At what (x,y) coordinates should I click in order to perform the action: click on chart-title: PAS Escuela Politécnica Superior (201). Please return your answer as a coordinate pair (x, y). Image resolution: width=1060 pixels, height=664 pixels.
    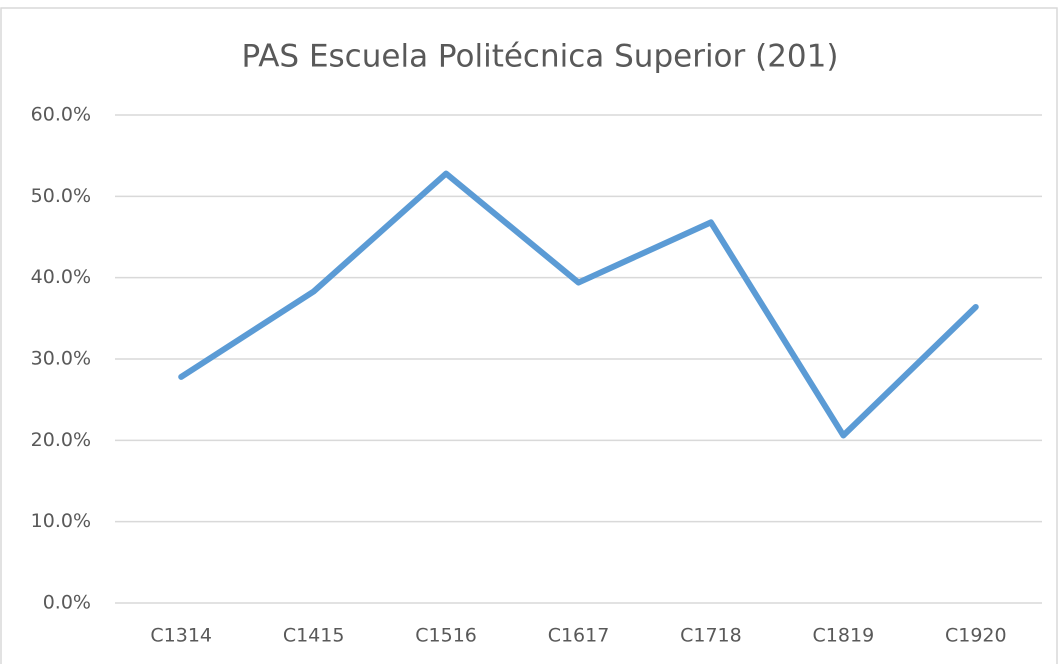
    Looking at the image, I should click on (540, 57).